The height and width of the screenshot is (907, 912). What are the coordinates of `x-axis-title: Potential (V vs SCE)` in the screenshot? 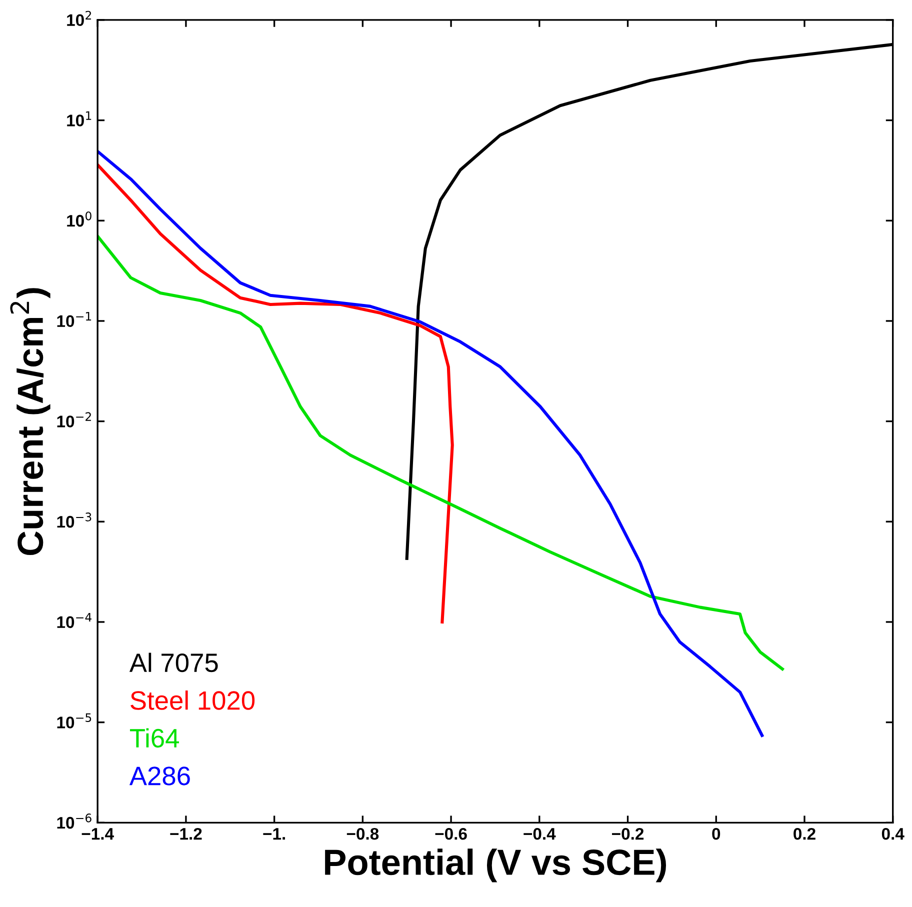 It's located at (495, 865).